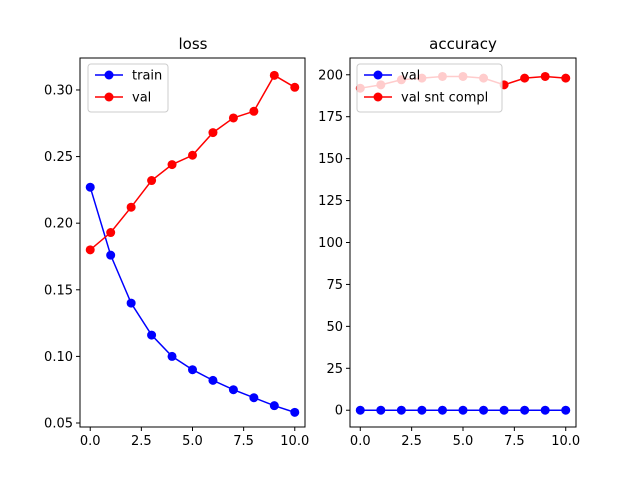  Describe the element at coordinates (58, 224) in the screenshot. I see `loss-y-tick-label: 0.20` at that location.